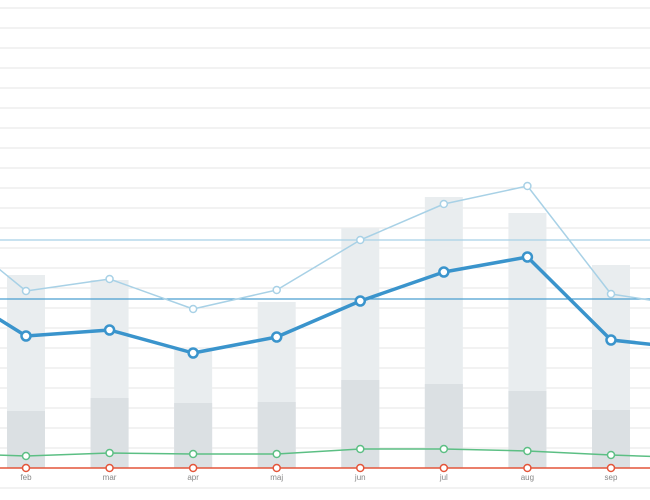 The height and width of the screenshot is (500, 650). Describe the element at coordinates (110, 477) in the screenshot. I see `x-tick-label: mar` at that location.